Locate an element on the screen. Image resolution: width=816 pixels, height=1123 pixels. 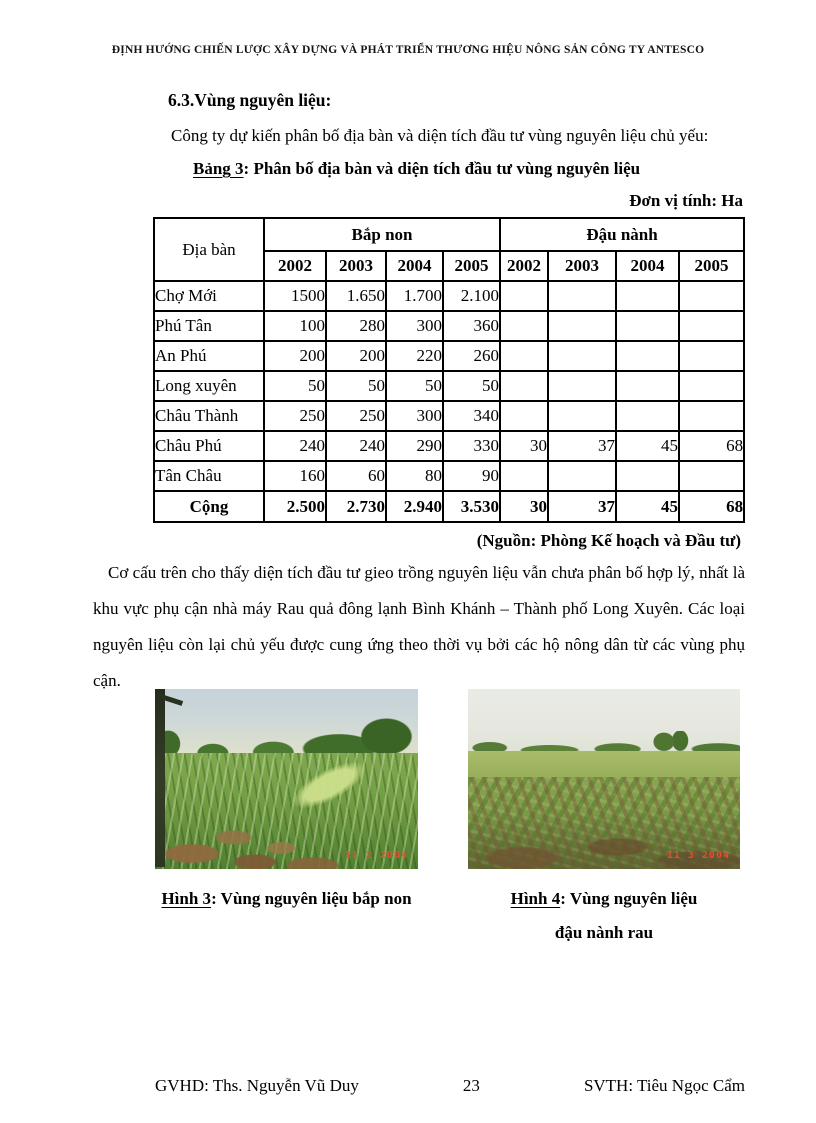
value-cell: 360 is located at coordinates (471, 326).